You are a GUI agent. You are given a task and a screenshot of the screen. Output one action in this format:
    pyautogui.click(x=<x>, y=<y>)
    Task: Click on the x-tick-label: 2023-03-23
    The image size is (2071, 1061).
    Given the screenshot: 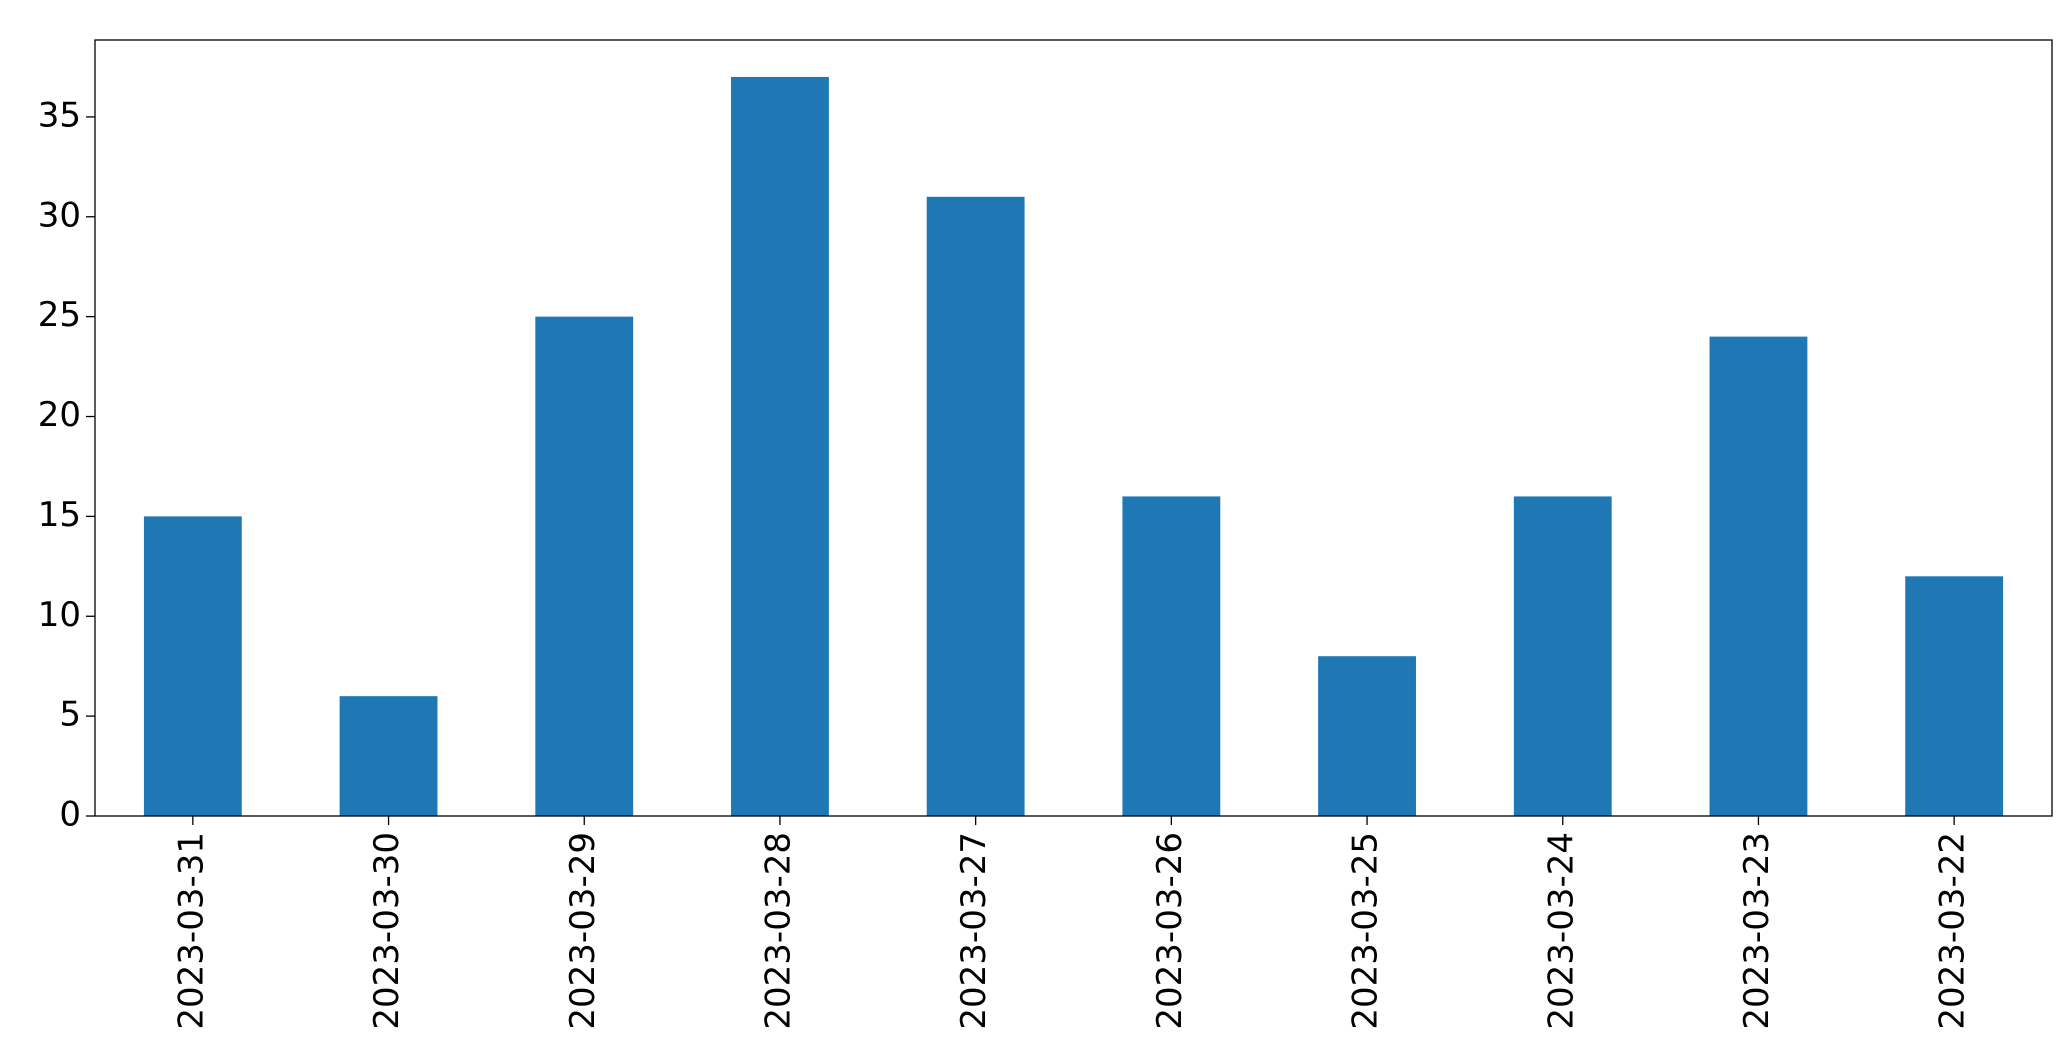 What is the action you would take?
    pyautogui.click(x=1757, y=931)
    